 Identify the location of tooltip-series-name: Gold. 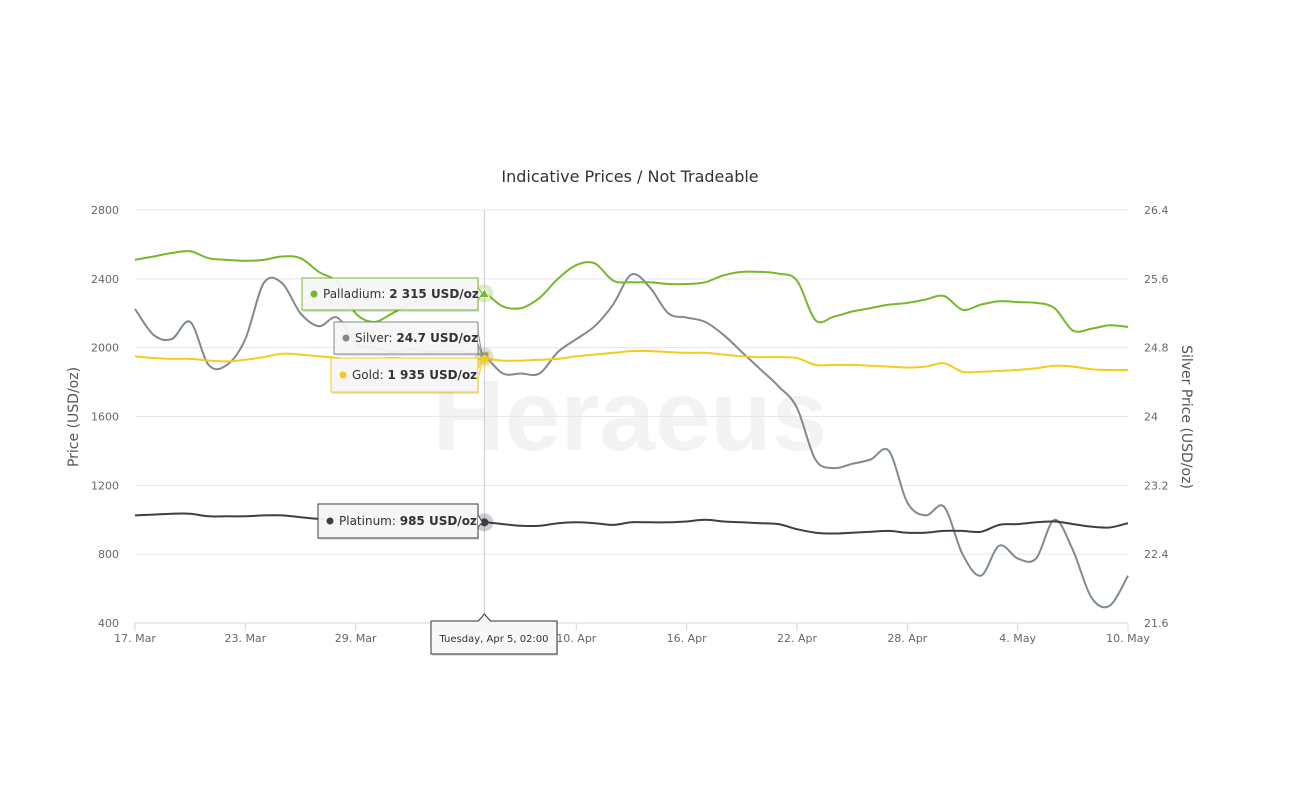
(366, 375).